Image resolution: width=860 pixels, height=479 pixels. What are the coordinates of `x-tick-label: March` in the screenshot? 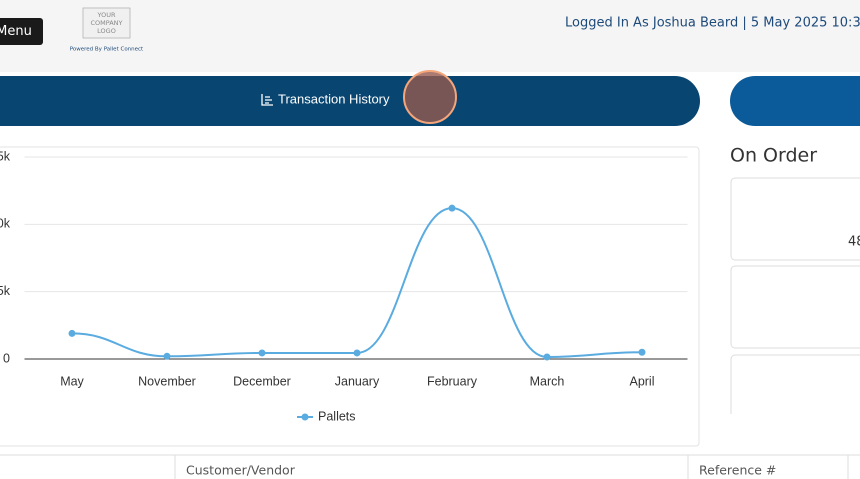 It's located at (547, 381).